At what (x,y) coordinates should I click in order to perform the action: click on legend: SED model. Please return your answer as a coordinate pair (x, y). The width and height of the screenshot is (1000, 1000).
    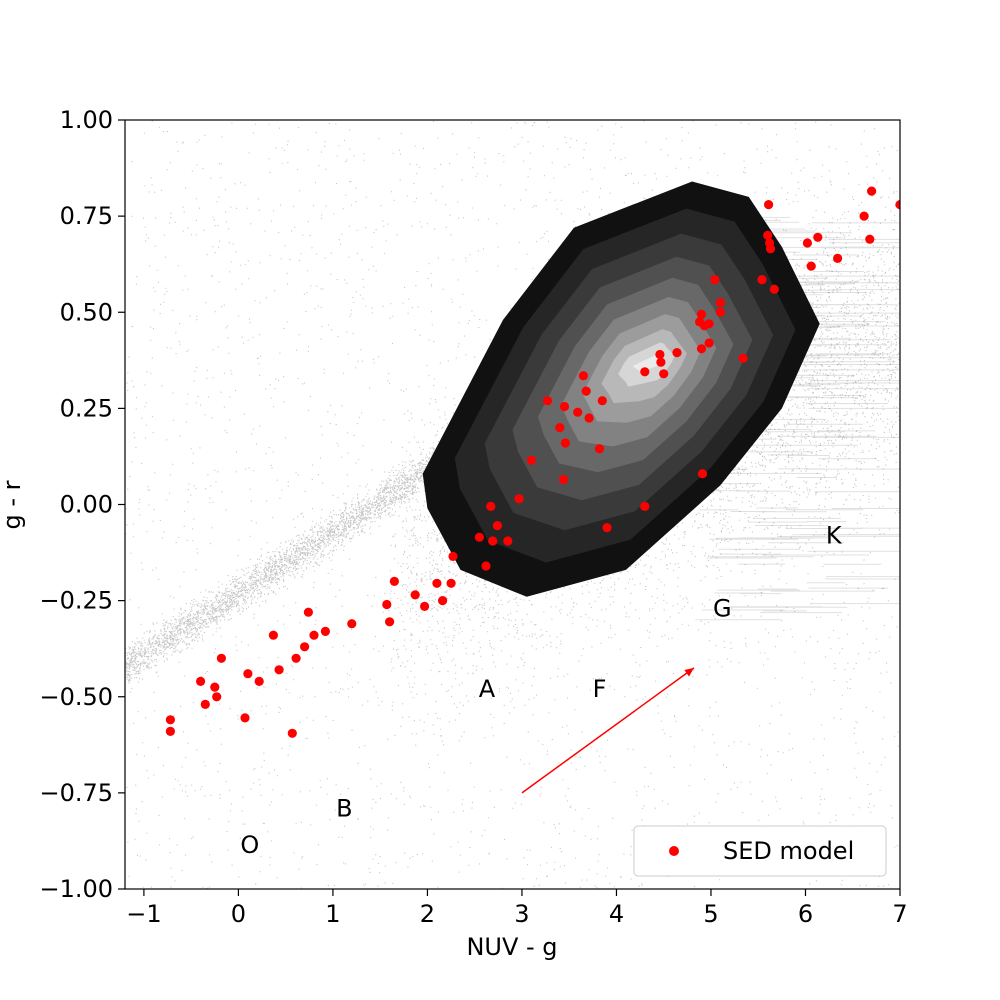
    Looking at the image, I should click on (760, 851).